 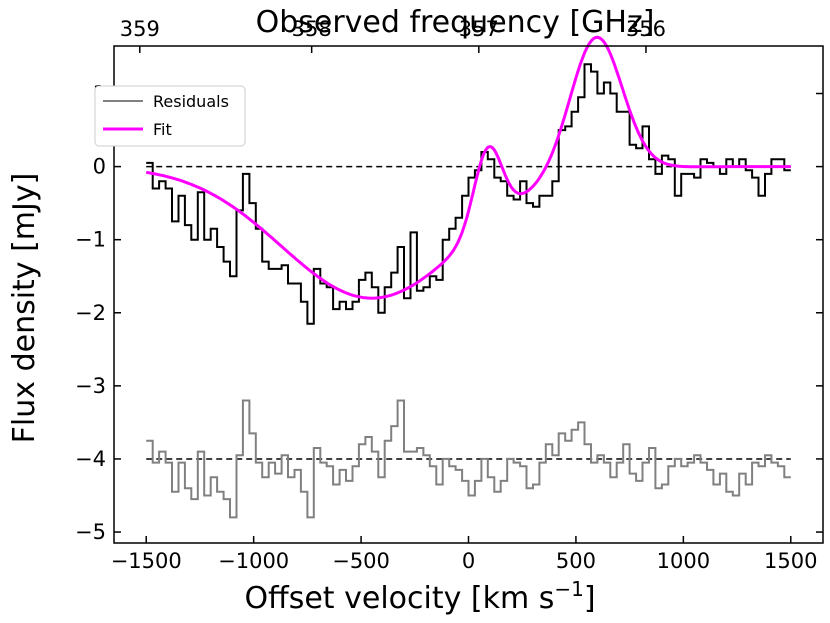 I want to click on y-tick-label: −5, so click(x=90, y=532).